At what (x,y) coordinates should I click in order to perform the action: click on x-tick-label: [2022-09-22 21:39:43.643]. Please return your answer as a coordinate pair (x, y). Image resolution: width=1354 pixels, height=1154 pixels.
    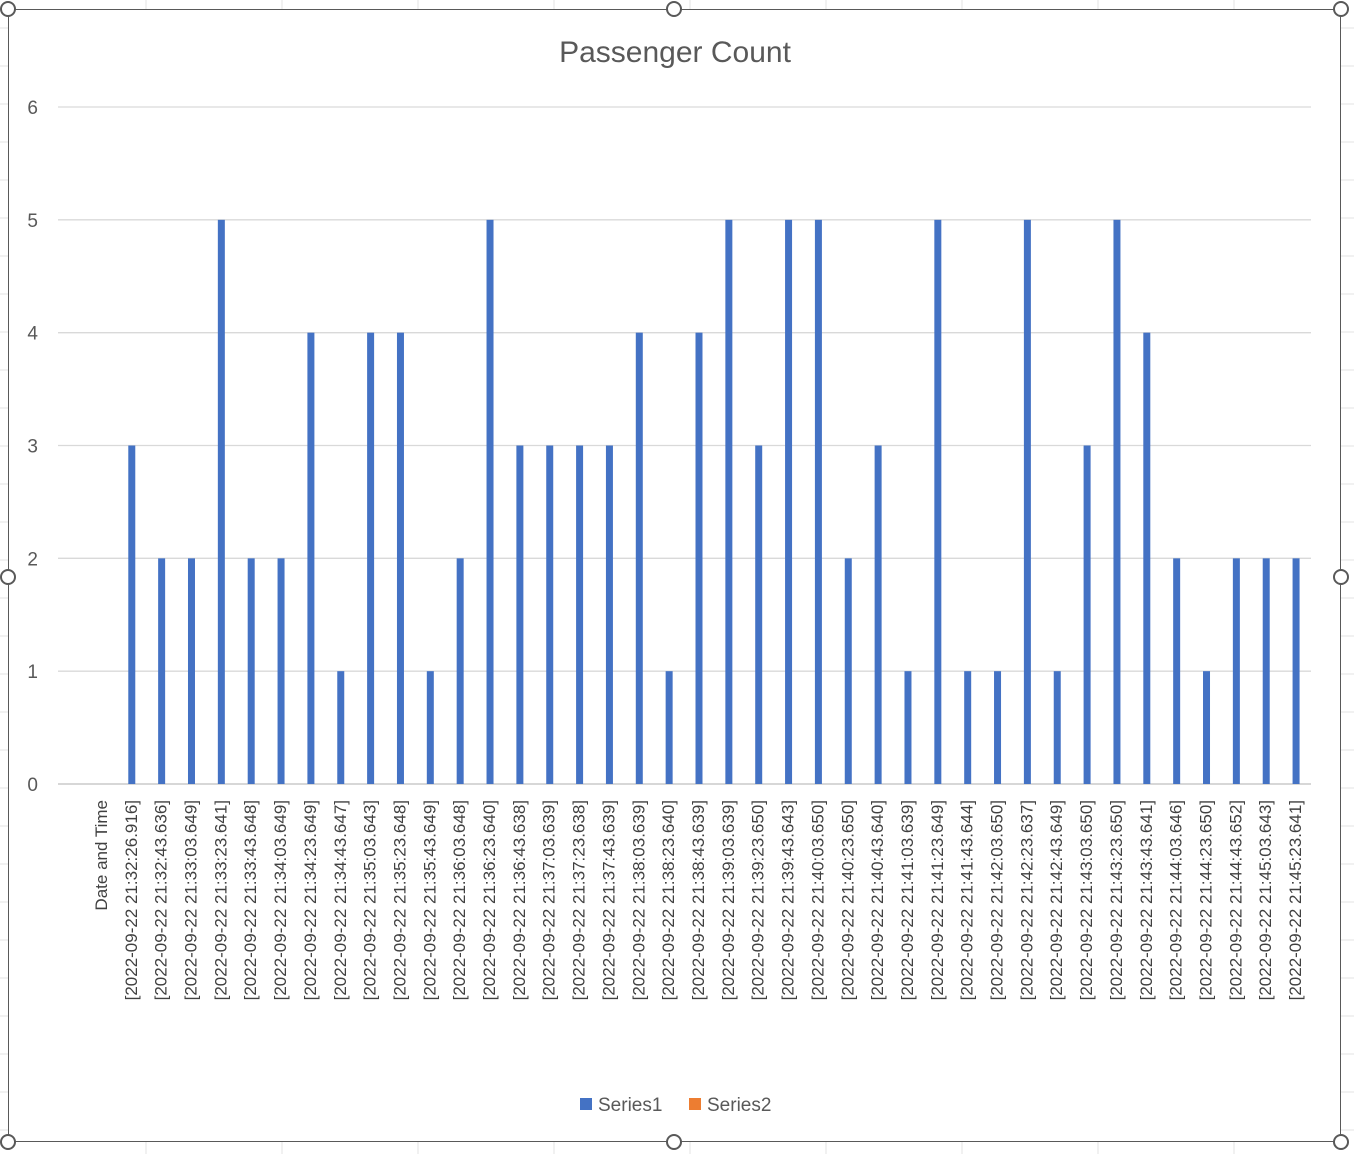
    Looking at the image, I should click on (788, 900).